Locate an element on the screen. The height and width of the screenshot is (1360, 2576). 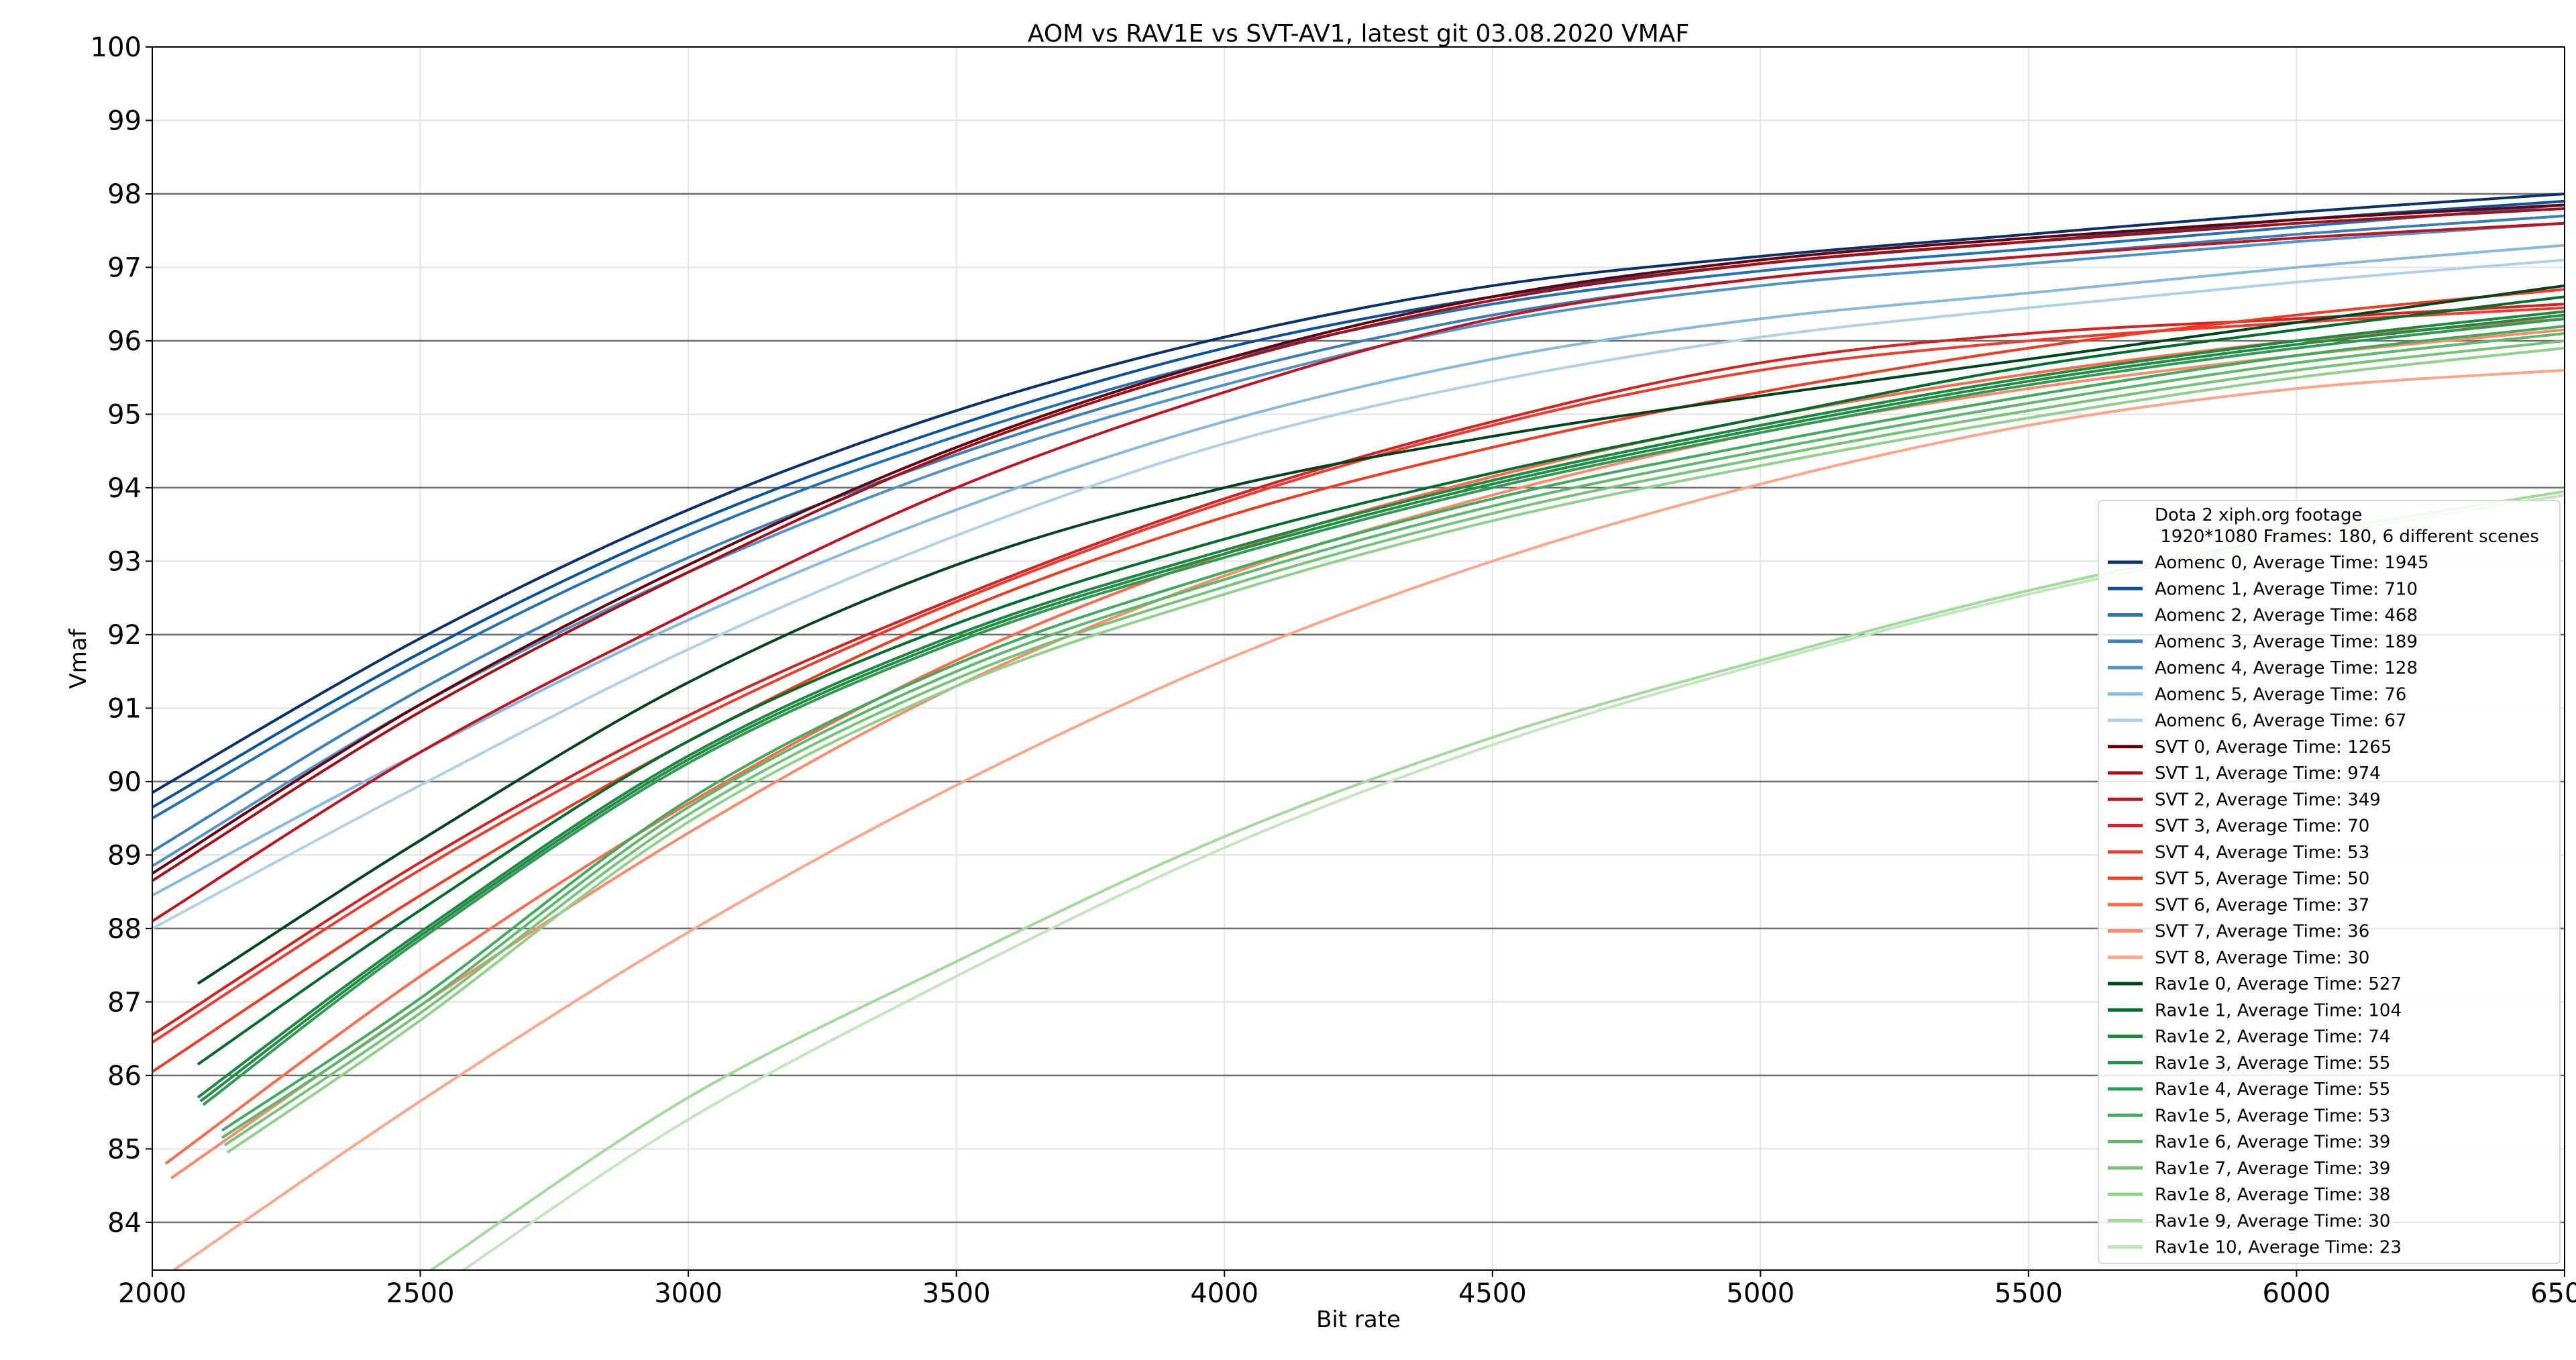
legend-label-1: Aomenc 1, Average Time: 710 is located at coordinates (2286, 589).